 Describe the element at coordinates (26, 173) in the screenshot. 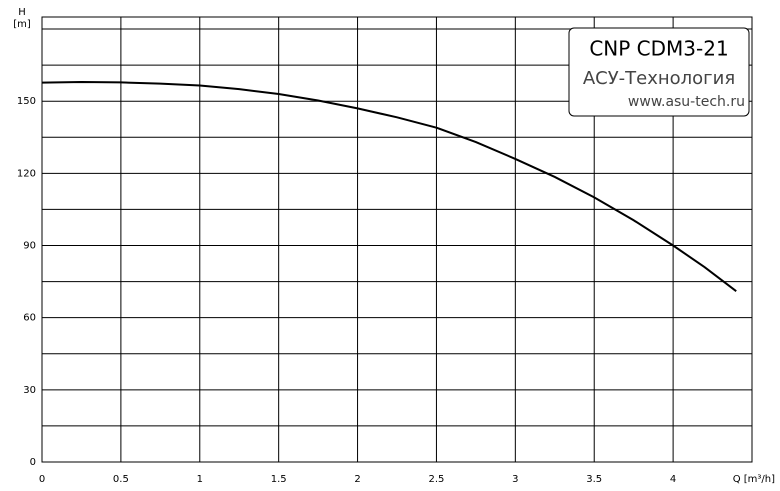

I see `y-tick-label: 120` at that location.